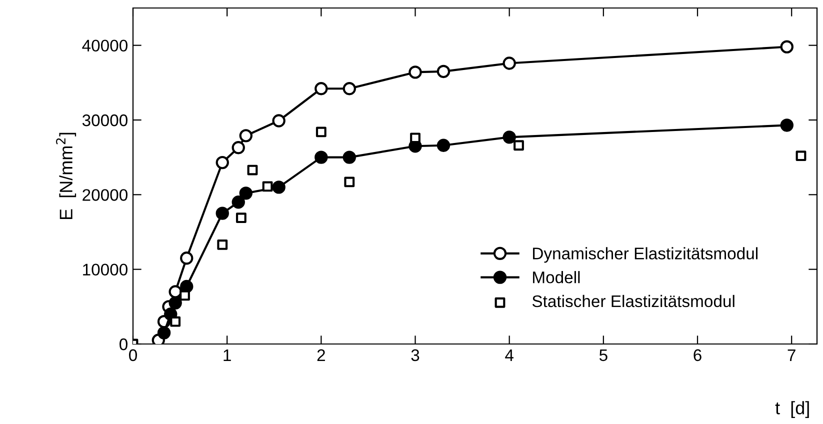  Describe the element at coordinates (698, 355) in the screenshot. I see `x-tick-label: 6` at that location.